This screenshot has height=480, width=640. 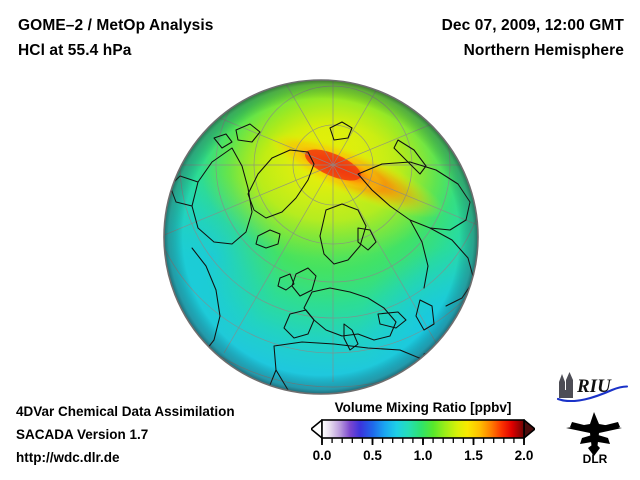 What do you see at coordinates (423, 407) in the screenshot?
I see `colorbar-title: Volume Mixing Ratio [ppbv]` at bounding box center [423, 407].